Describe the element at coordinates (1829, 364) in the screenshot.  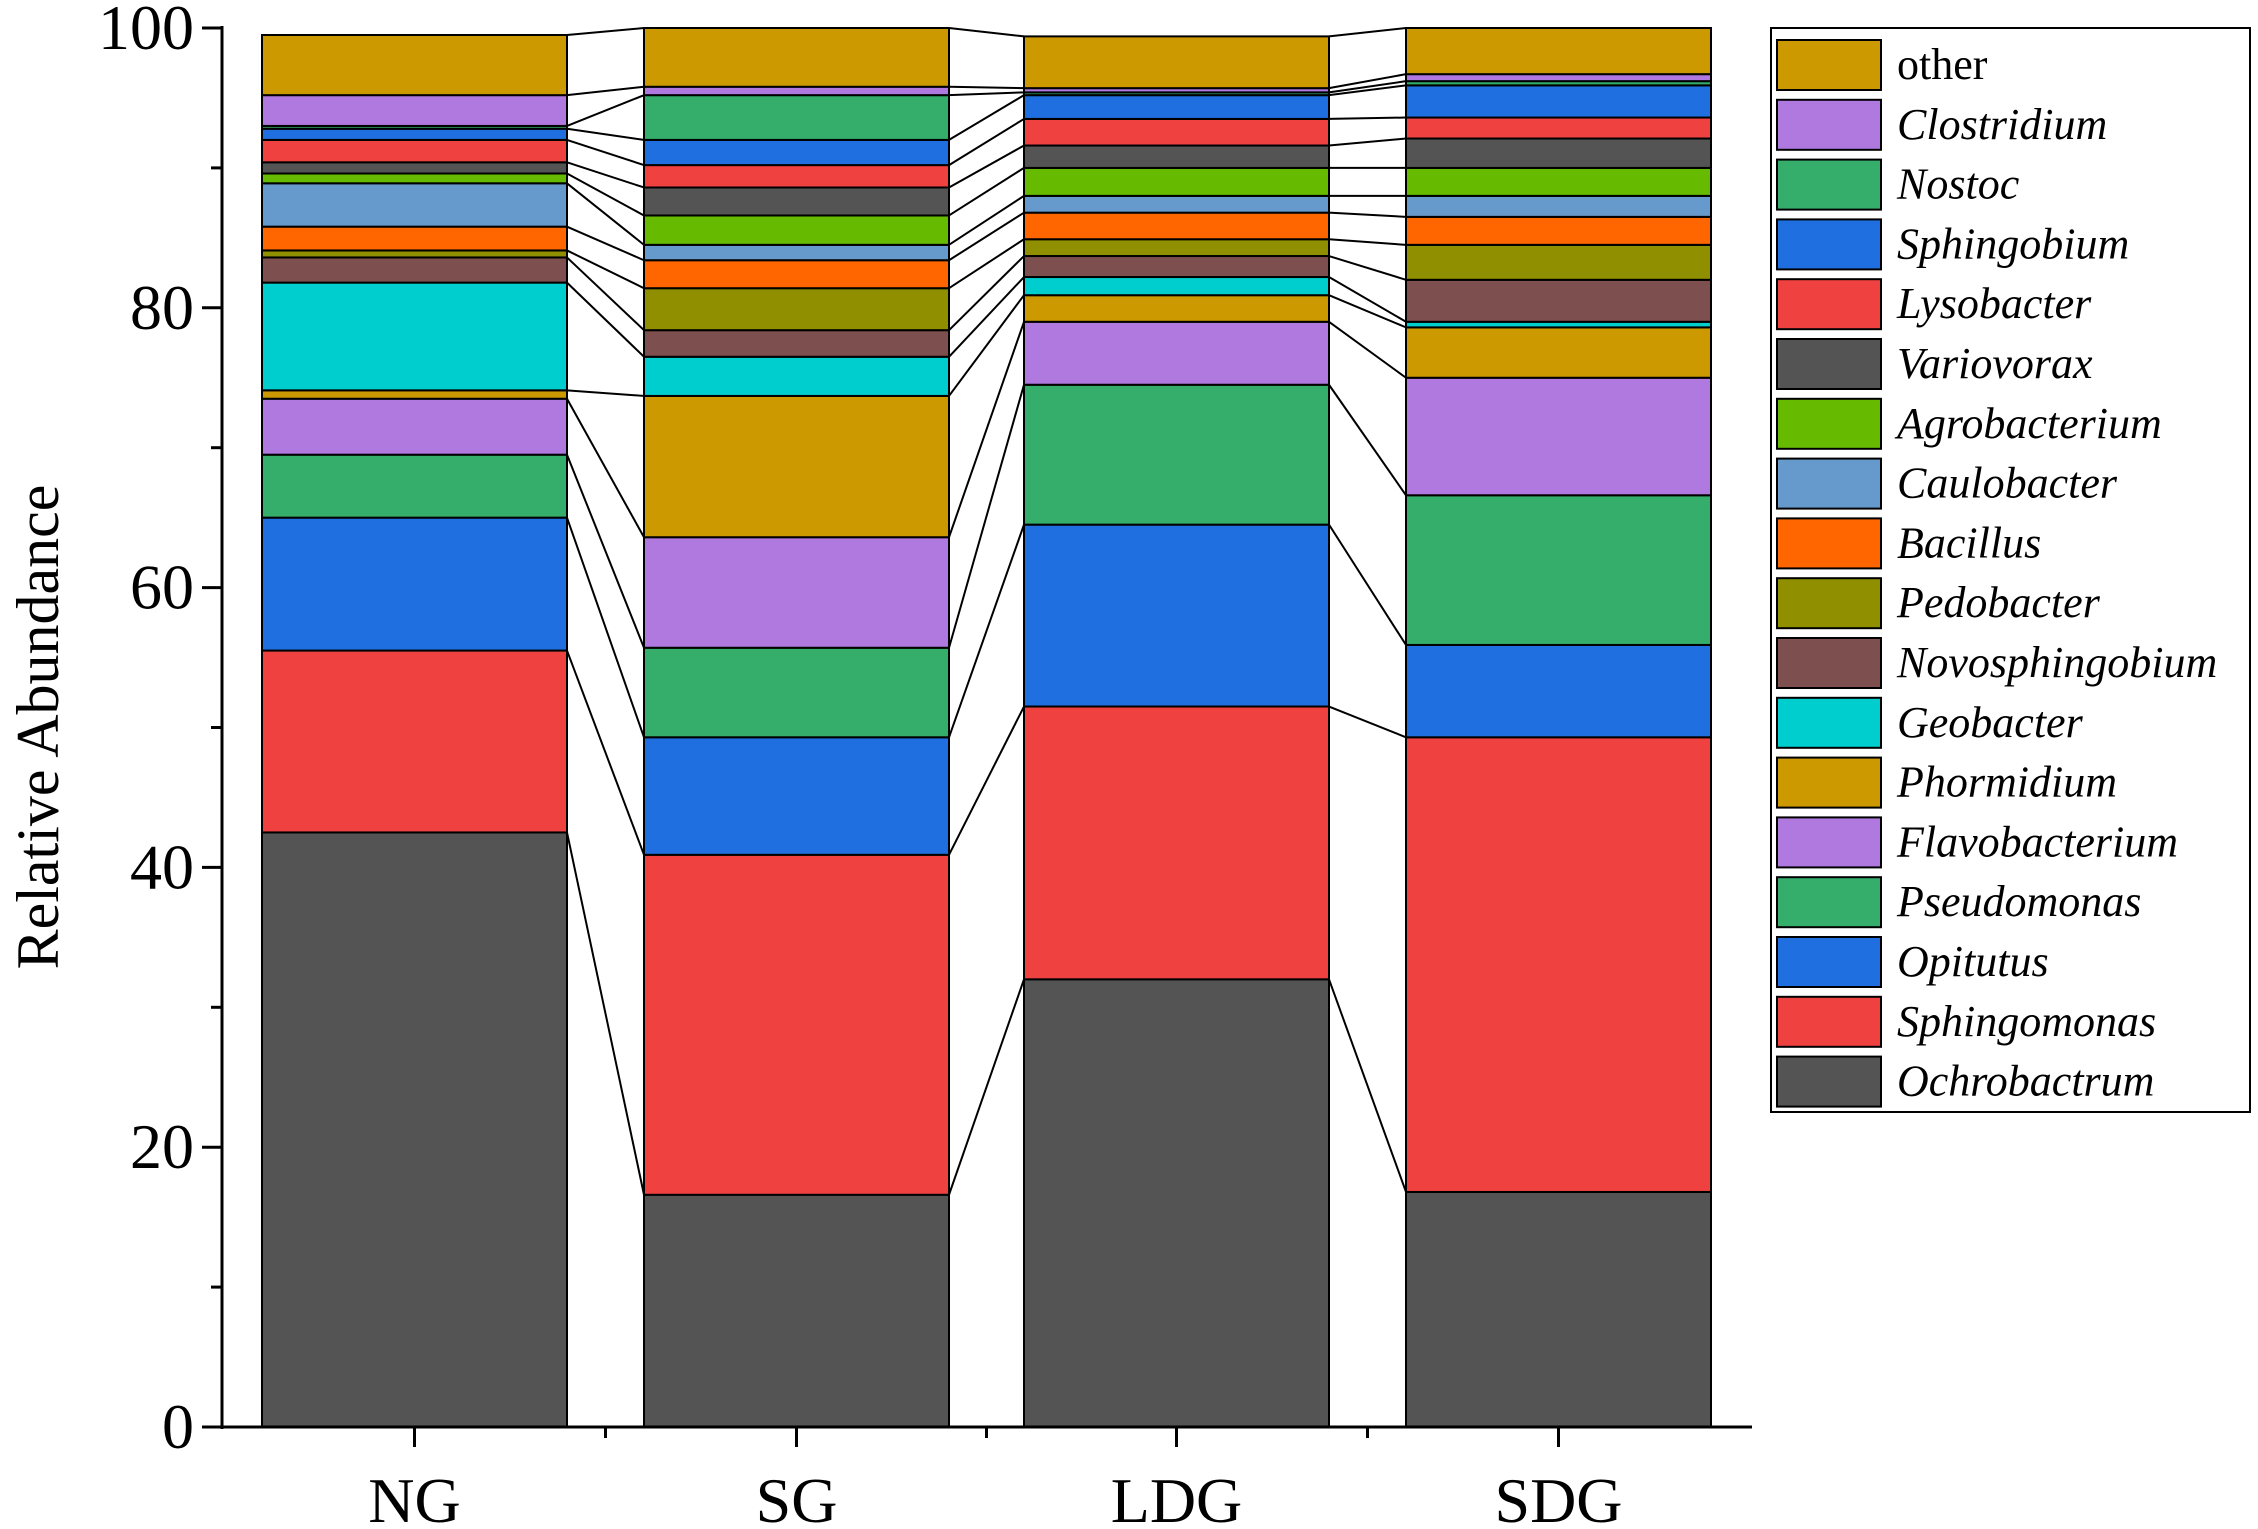
I see `legend-swatch-variovorax` at that location.